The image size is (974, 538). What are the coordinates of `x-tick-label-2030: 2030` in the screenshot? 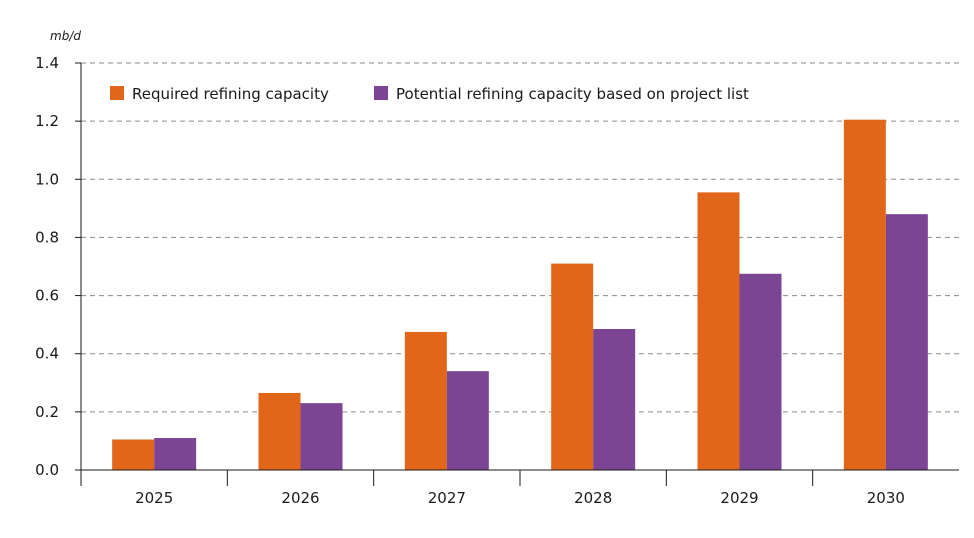 It's located at (886, 498).